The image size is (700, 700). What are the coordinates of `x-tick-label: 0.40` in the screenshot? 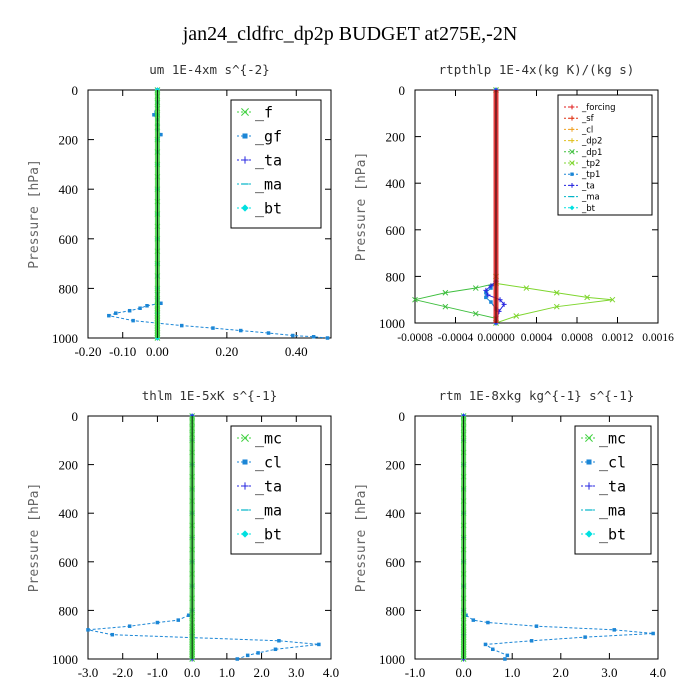 It's located at (296, 351).